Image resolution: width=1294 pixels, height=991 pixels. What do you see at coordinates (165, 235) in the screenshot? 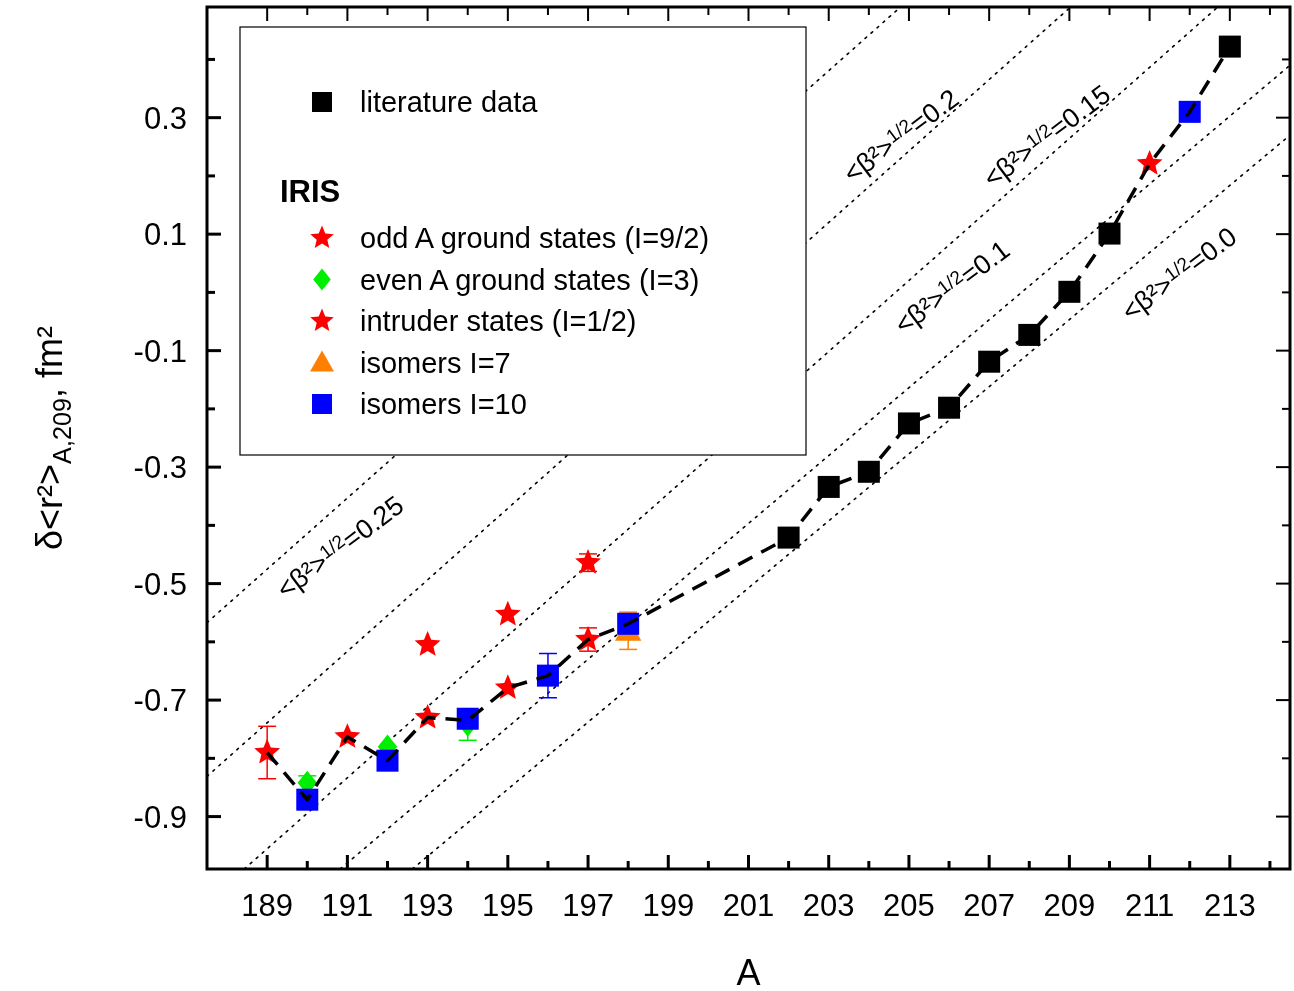
I see `y-tick-label: 0.1` at bounding box center [165, 235].